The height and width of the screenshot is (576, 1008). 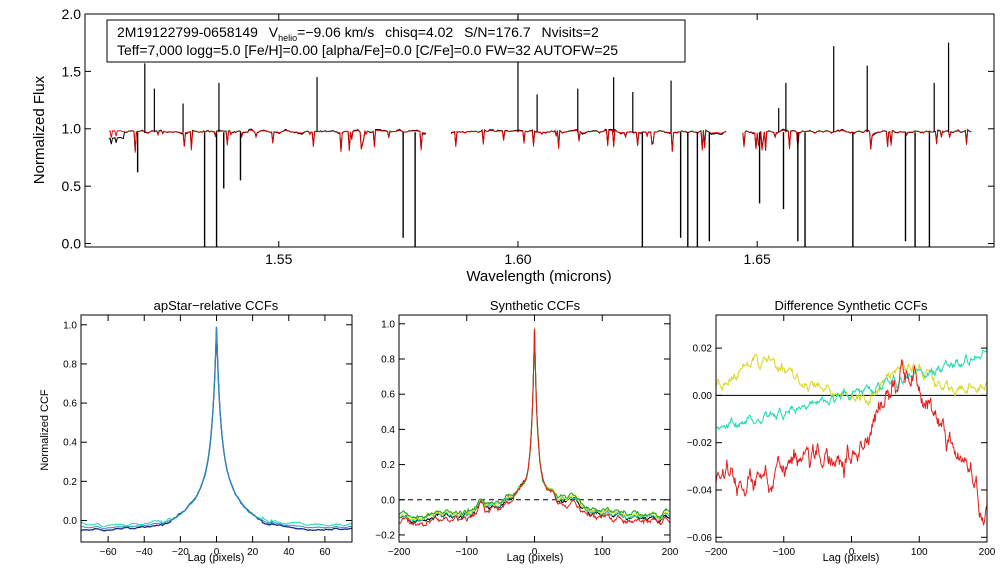 I want to click on apstar-ylabel: Normalized CCF, so click(x=45, y=430).